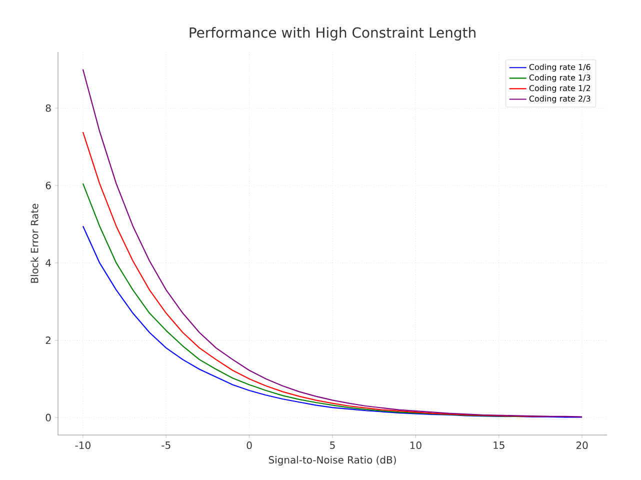 This screenshot has height=480, width=641. Describe the element at coordinates (48, 186) in the screenshot. I see `y-tick-label: 6` at that location.